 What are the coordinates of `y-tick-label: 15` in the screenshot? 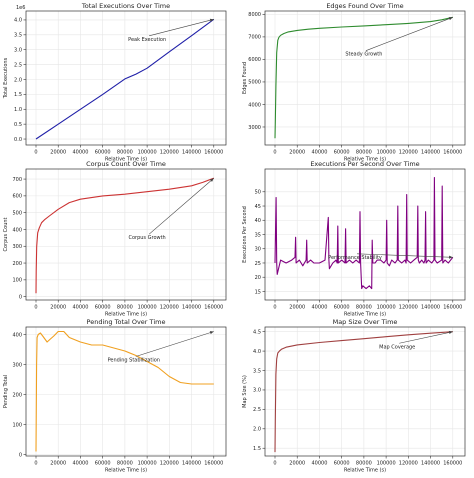 It's located at (258, 292).